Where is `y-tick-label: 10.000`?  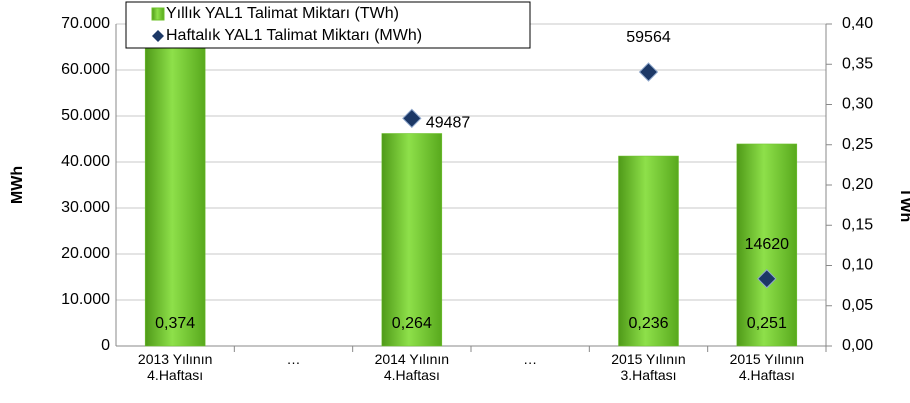 y-tick-label: 10.000 is located at coordinates (85, 299).